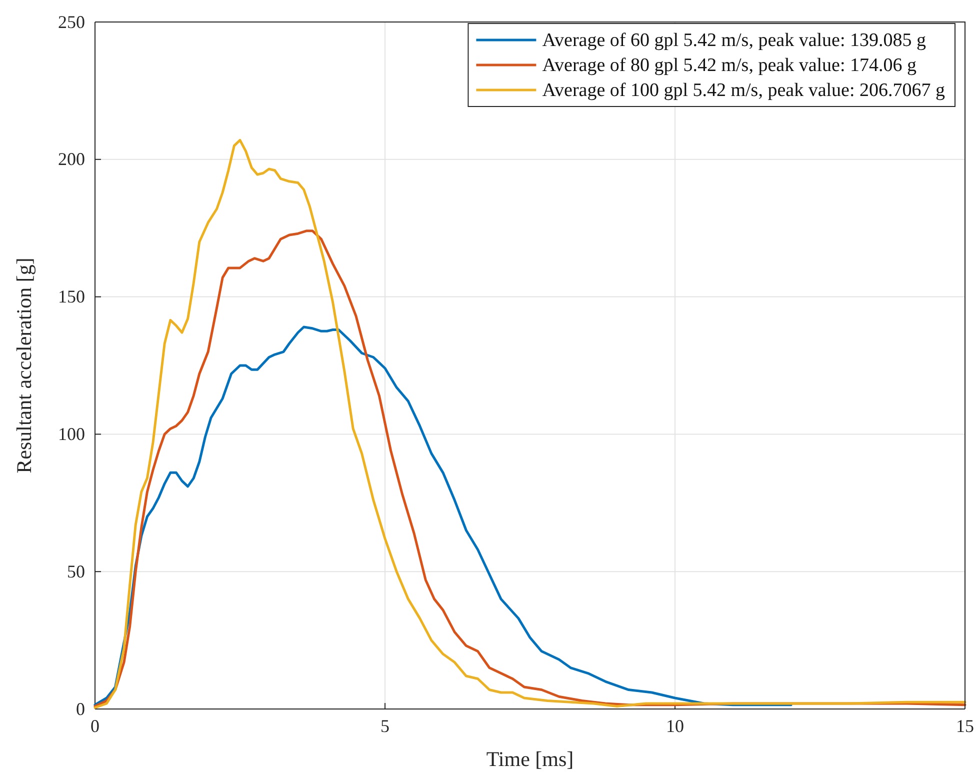 The image size is (976, 772). What do you see at coordinates (71, 296) in the screenshot?
I see `y-tick-label: 150` at bounding box center [71, 296].